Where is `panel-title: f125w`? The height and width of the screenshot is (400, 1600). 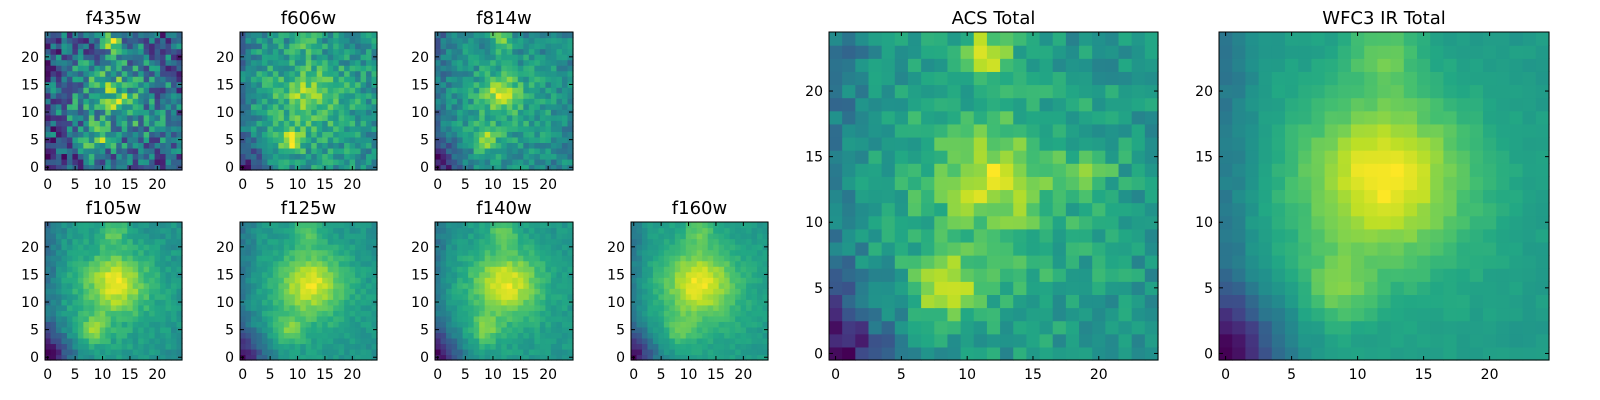
panel-title: f125w is located at coordinates (308, 208).